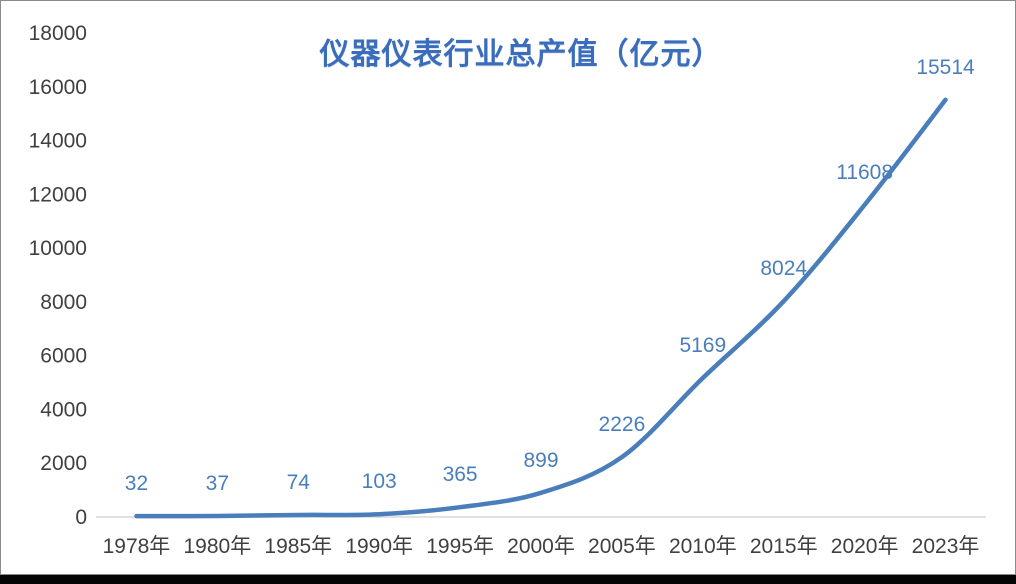 The height and width of the screenshot is (584, 1016). Describe the element at coordinates (703, 546) in the screenshot. I see `x-tick-label: 2010年` at that location.